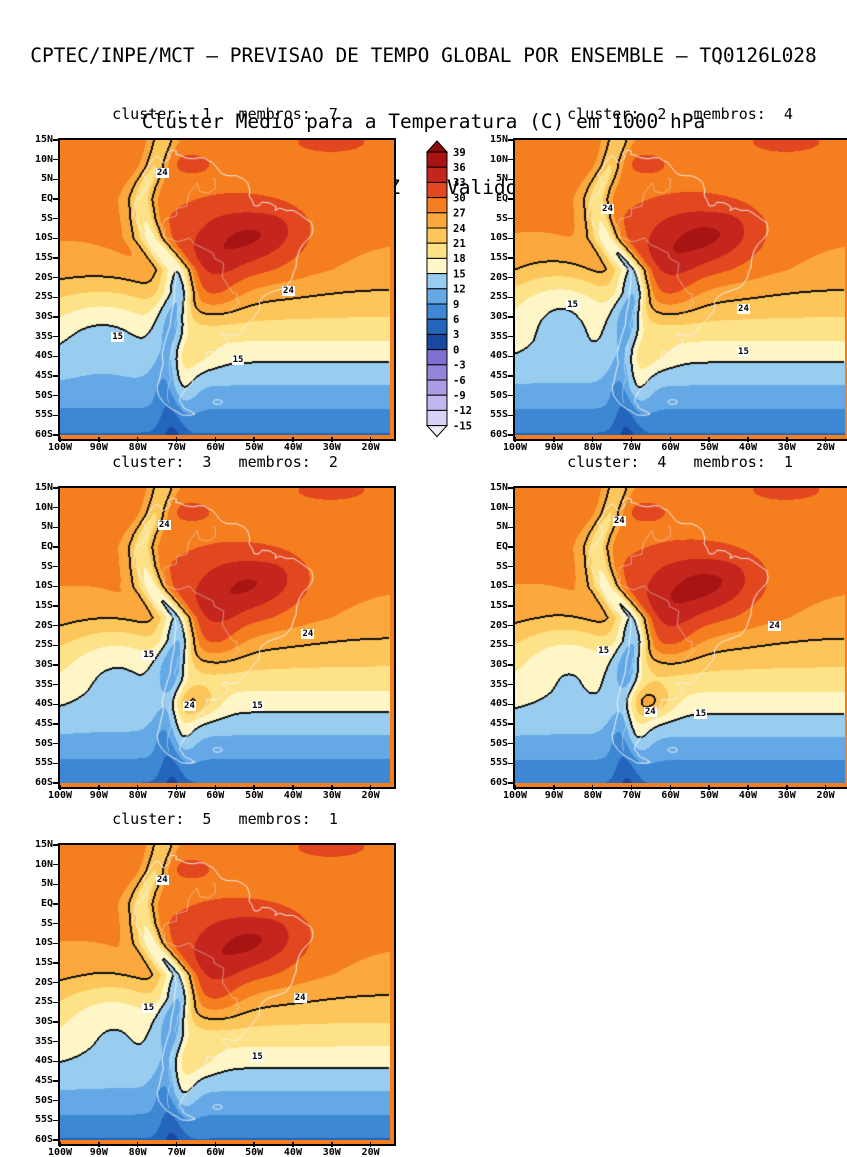 This screenshot has width=847, height=1157. I want to click on y-axis-label: 50S, so click(43, 395).